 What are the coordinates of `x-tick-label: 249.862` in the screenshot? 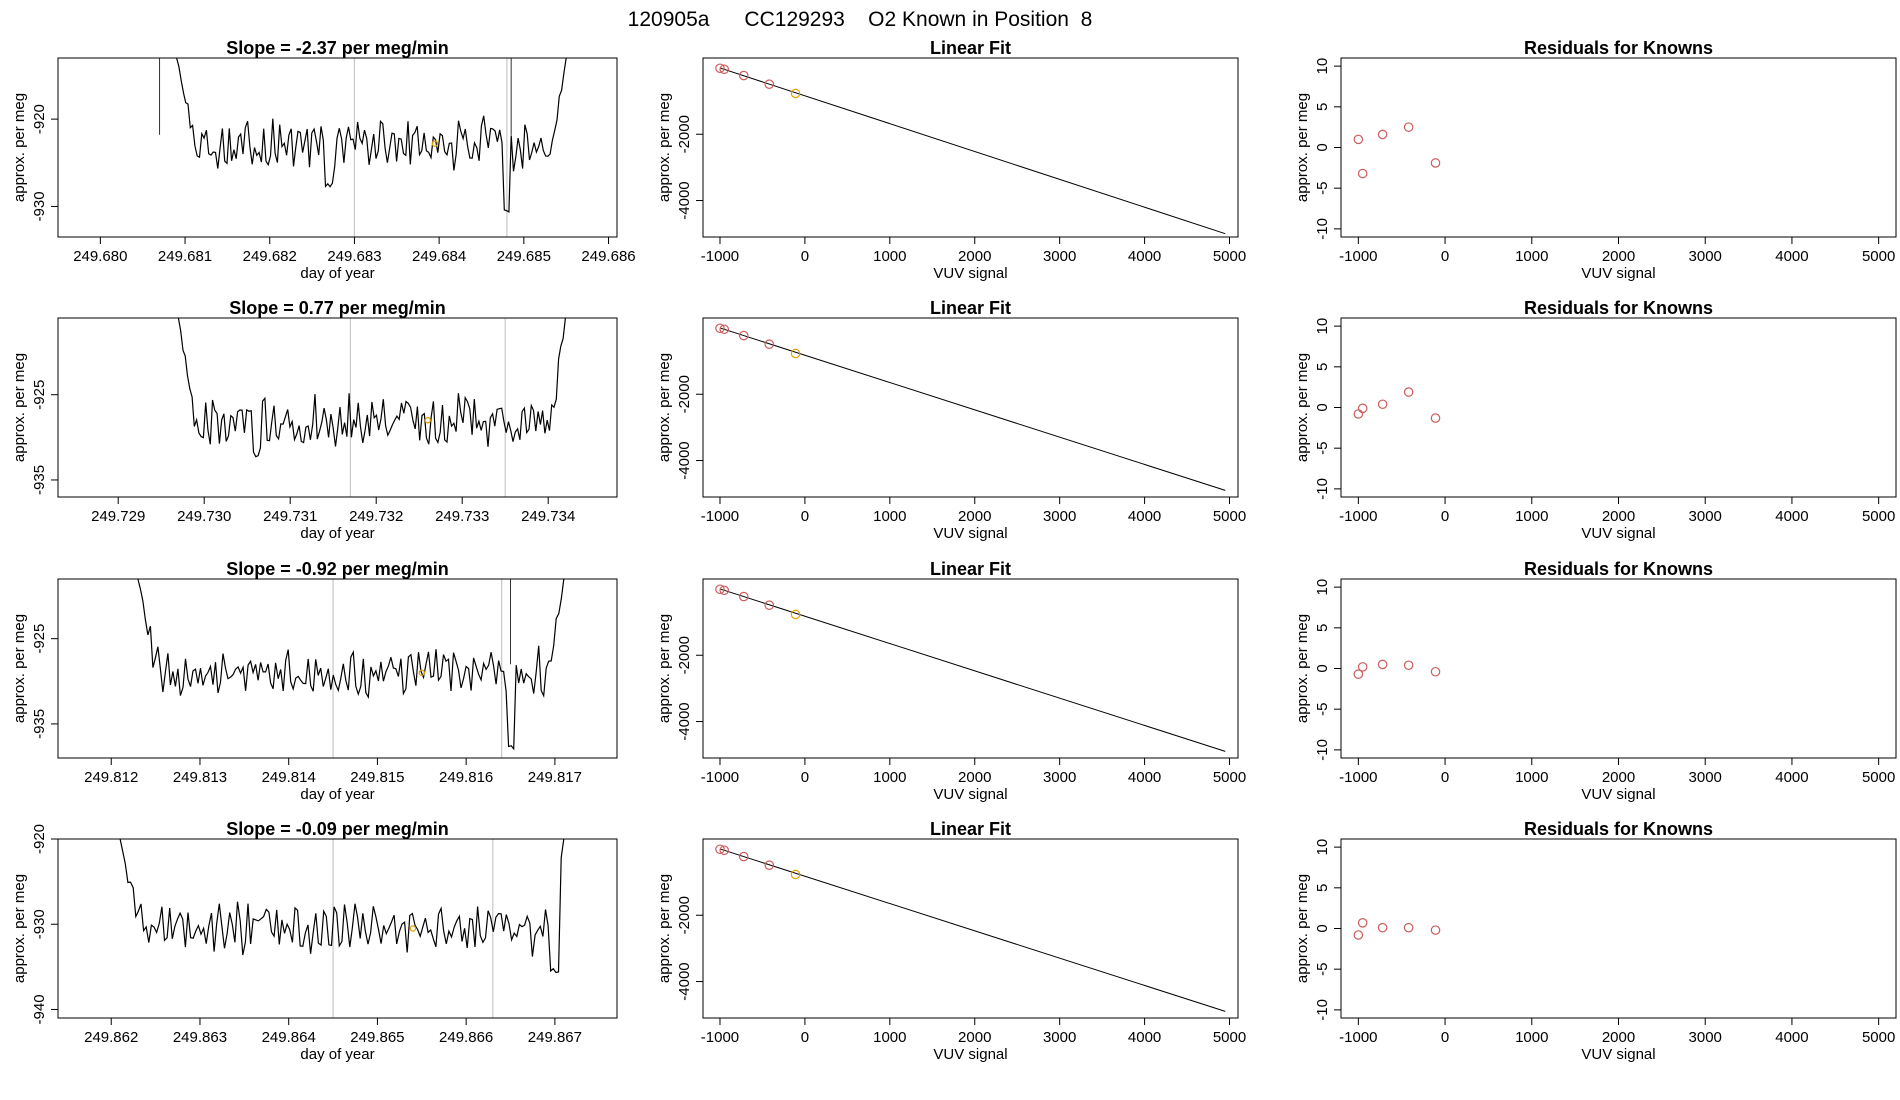 It's located at (111, 1037).